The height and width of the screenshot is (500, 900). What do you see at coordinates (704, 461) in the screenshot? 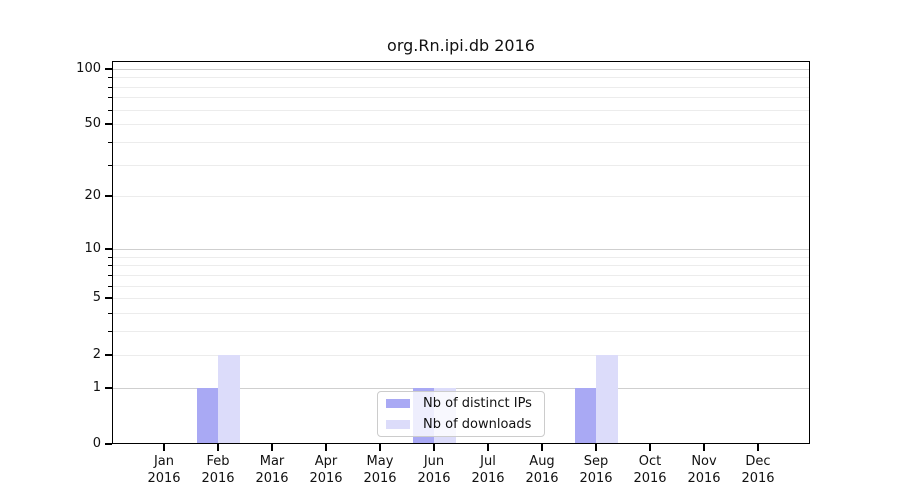
I see `x-tick-month: Nov` at bounding box center [704, 461].